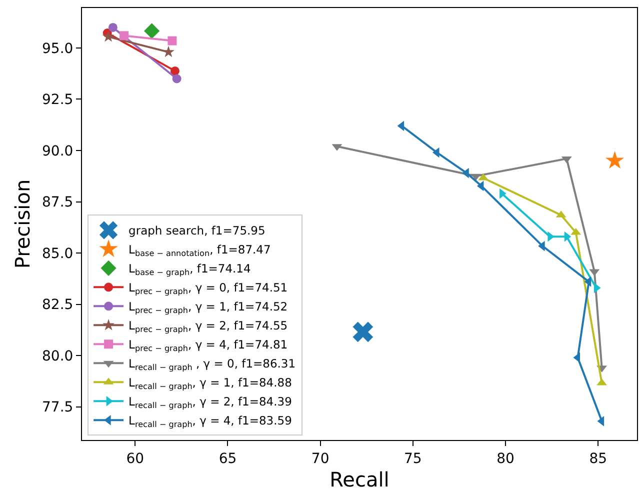  I want to click on y-tick-label: 77.5, so click(58, 408).